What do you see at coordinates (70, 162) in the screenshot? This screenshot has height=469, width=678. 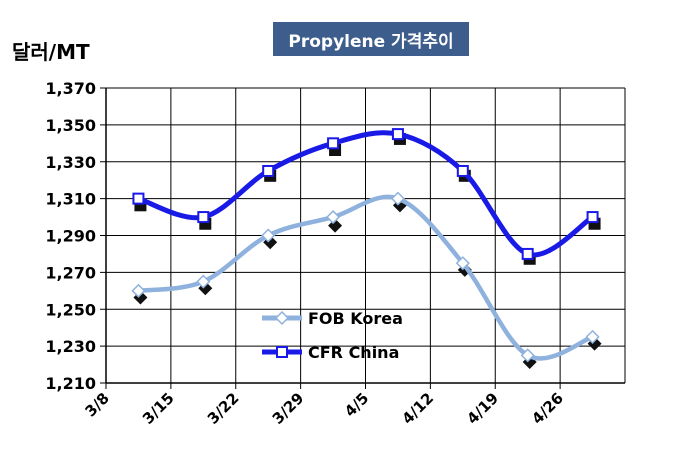 I see `y-tick-label: 1,330` at bounding box center [70, 162].